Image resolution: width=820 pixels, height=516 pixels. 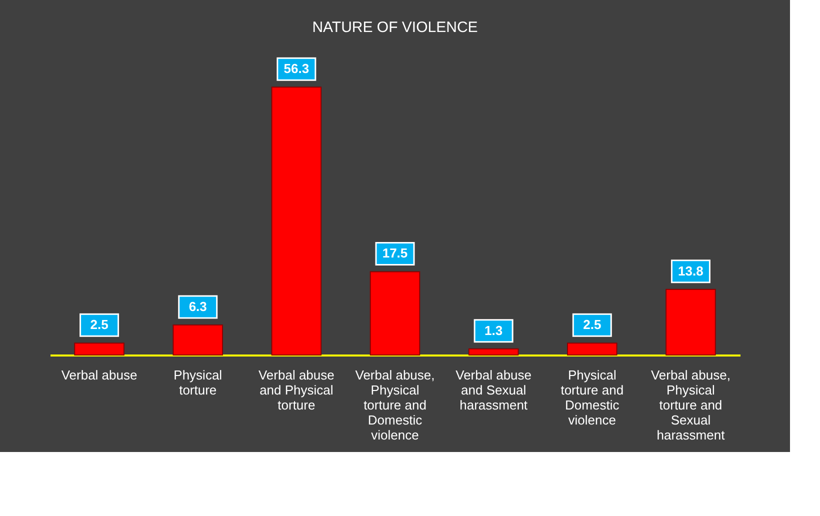 What do you see at coordinates (197, 306) in the screenshot?
I see `data-label: 6.3` at bounding box center [197, 306].